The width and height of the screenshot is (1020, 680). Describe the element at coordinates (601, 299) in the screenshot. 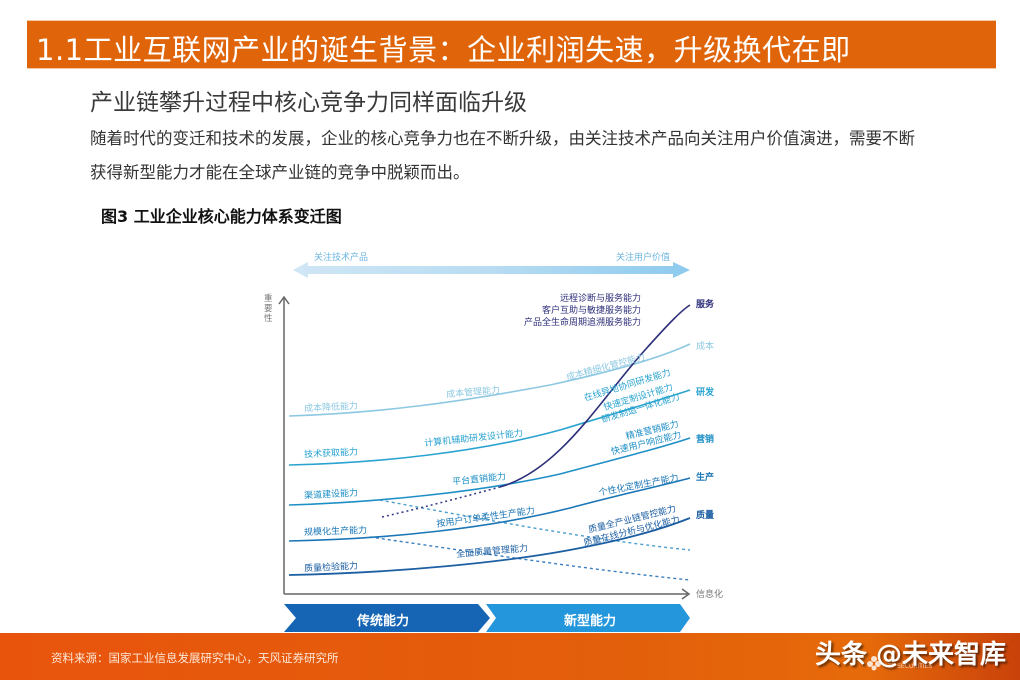

I see `service-new-capability-1: 远程诊断与服务能力` at that location.